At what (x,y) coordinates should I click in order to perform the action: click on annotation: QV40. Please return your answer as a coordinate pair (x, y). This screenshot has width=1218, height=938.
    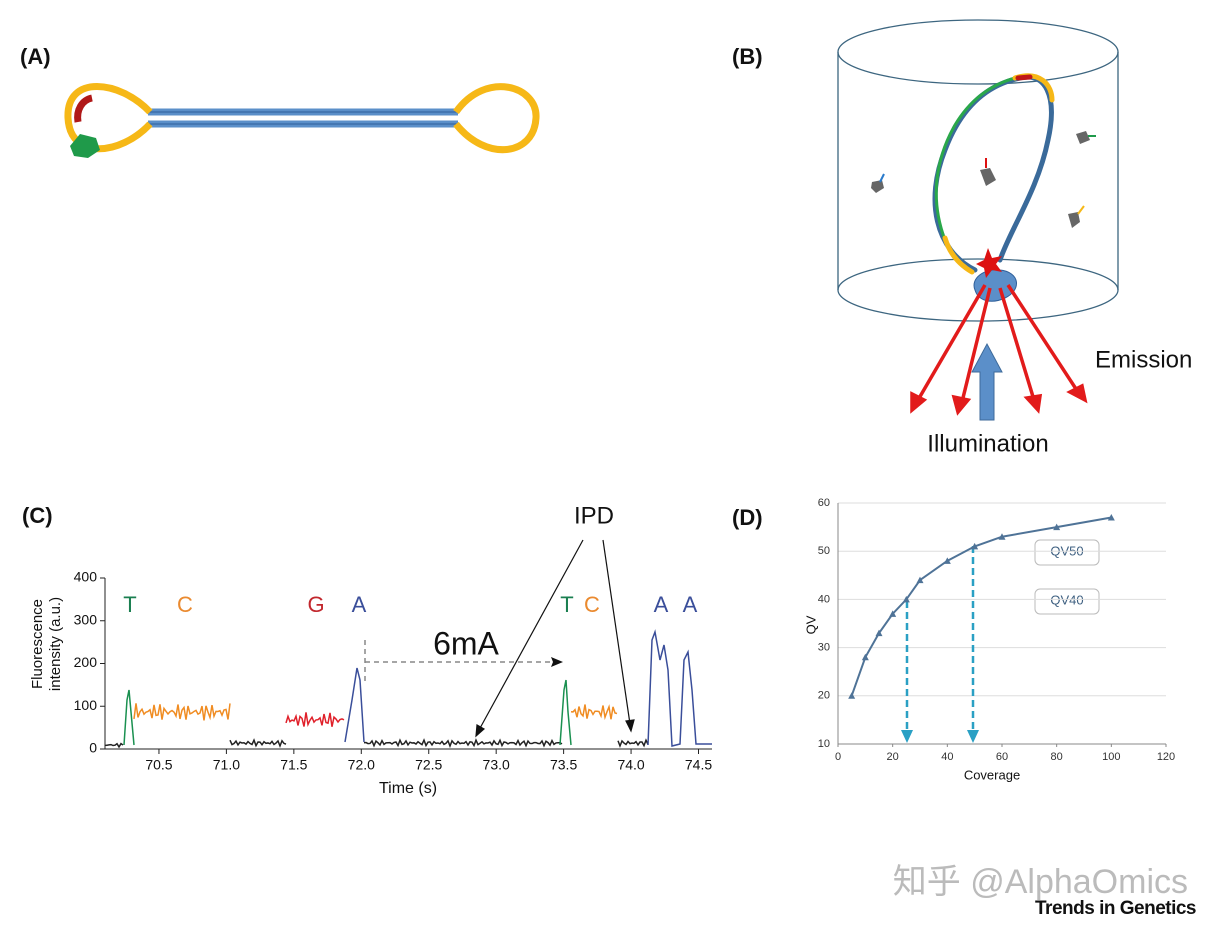
    Looking at the image, I should click on (1066, 599).